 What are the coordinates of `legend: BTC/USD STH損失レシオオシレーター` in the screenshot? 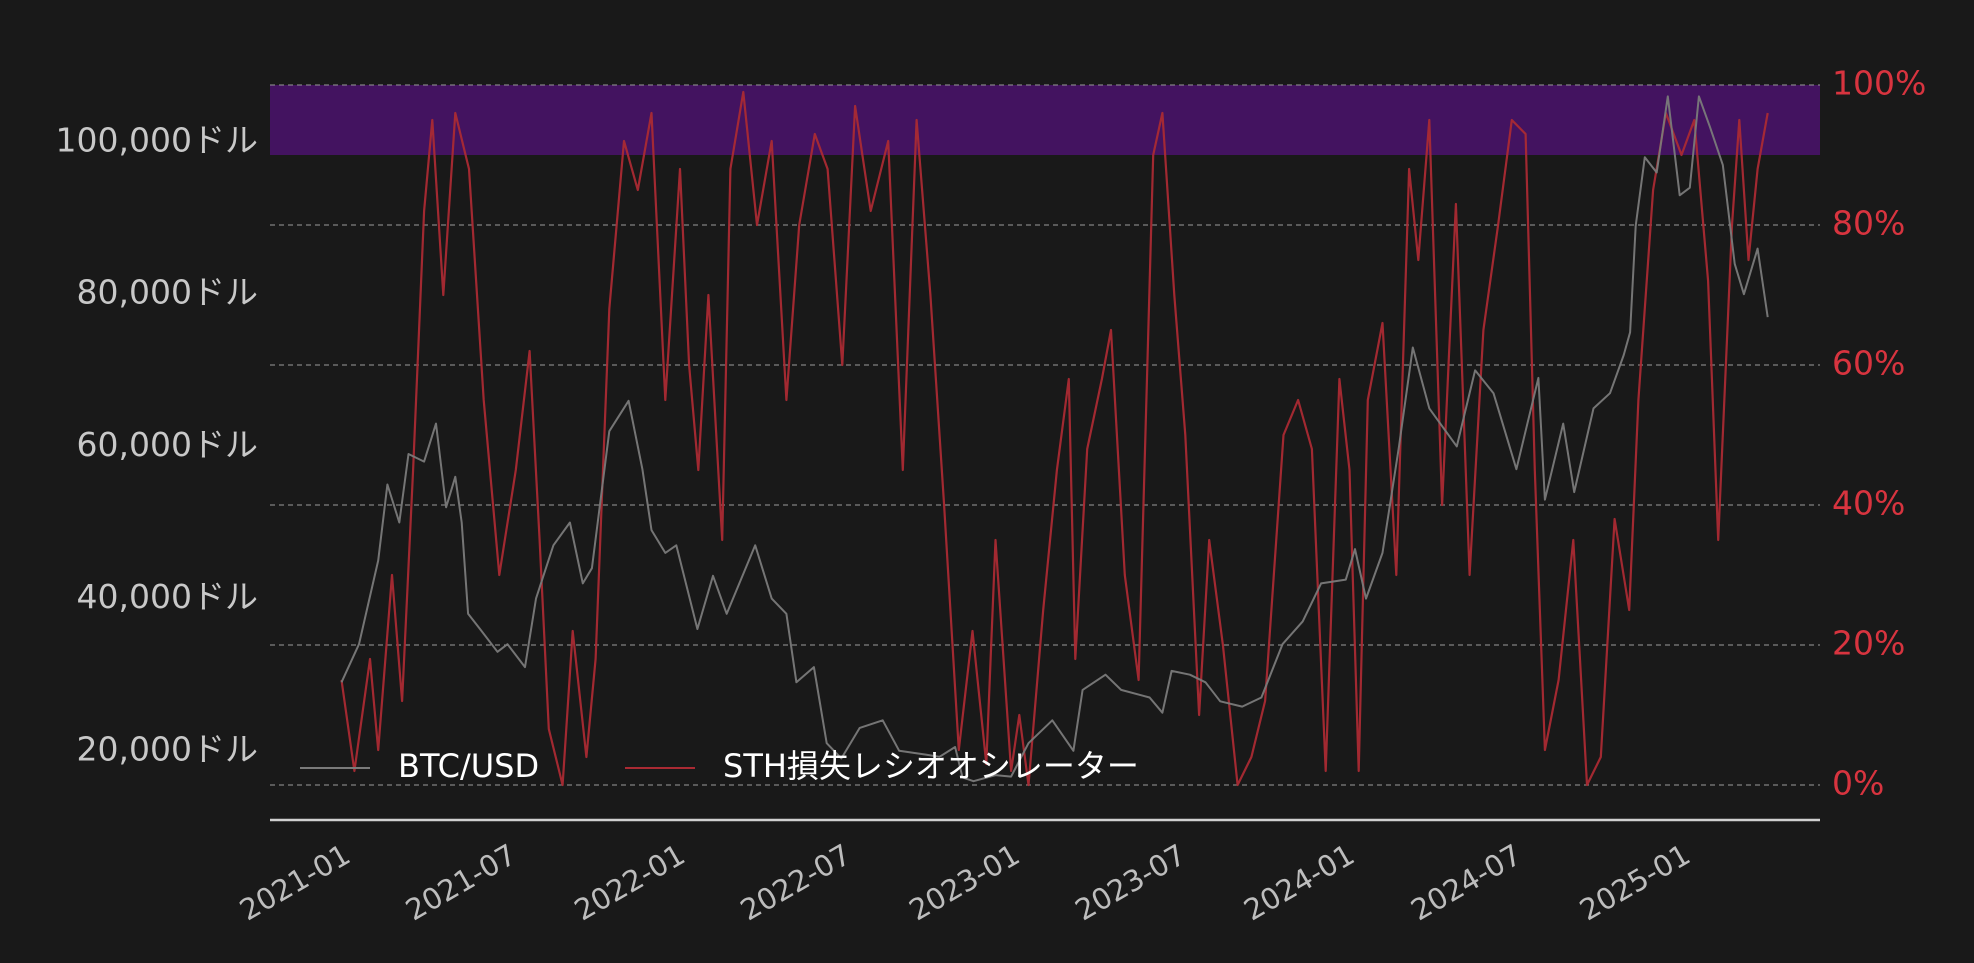 It's located at (719, 766).